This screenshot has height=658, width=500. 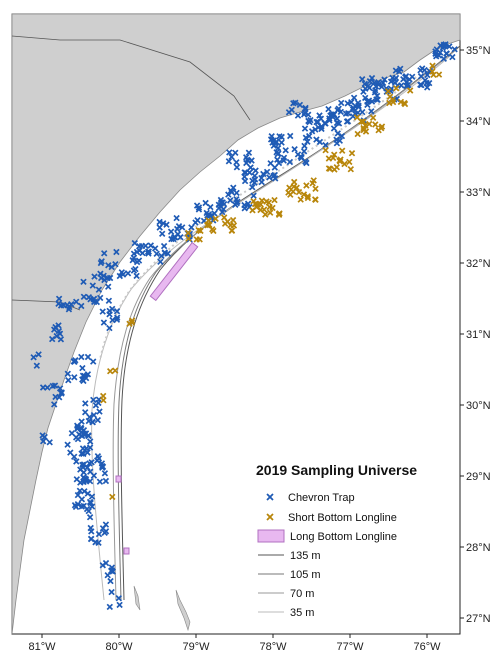 What do you see at coordinates (478, 406) in the screenshot?
I see `y-tick-label: 30°N` at bounding box center [478, 406].